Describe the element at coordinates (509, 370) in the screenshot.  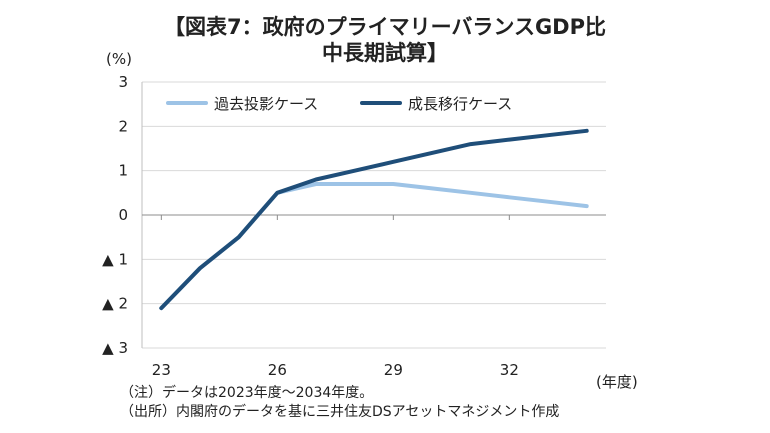
I see `x-tick-label: 32` at that location.